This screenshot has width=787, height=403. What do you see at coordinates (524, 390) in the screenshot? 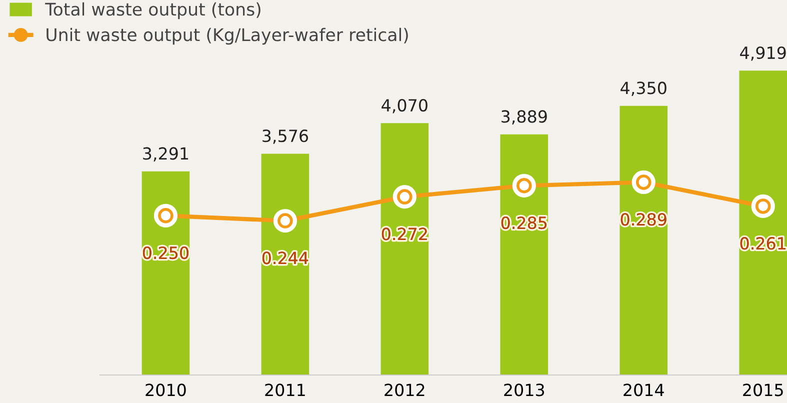
I see `x-tick-label: 2013` at bounding box center [524, 390].